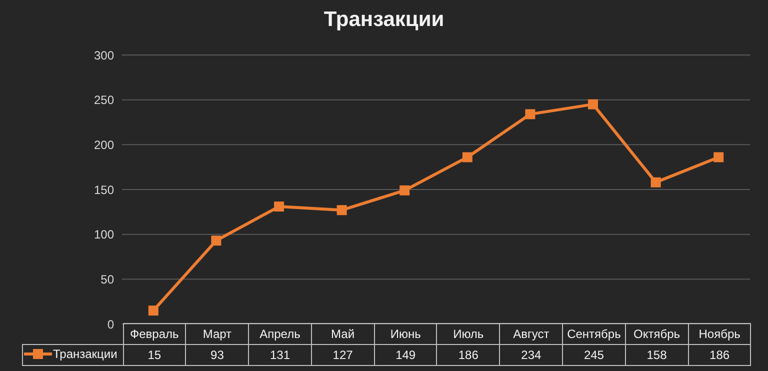 This screenshot has width=768, height=371. Describe the element at coordinates (280, 334) in the screenshot. I see `x-tick-label: Апрель` at that location.